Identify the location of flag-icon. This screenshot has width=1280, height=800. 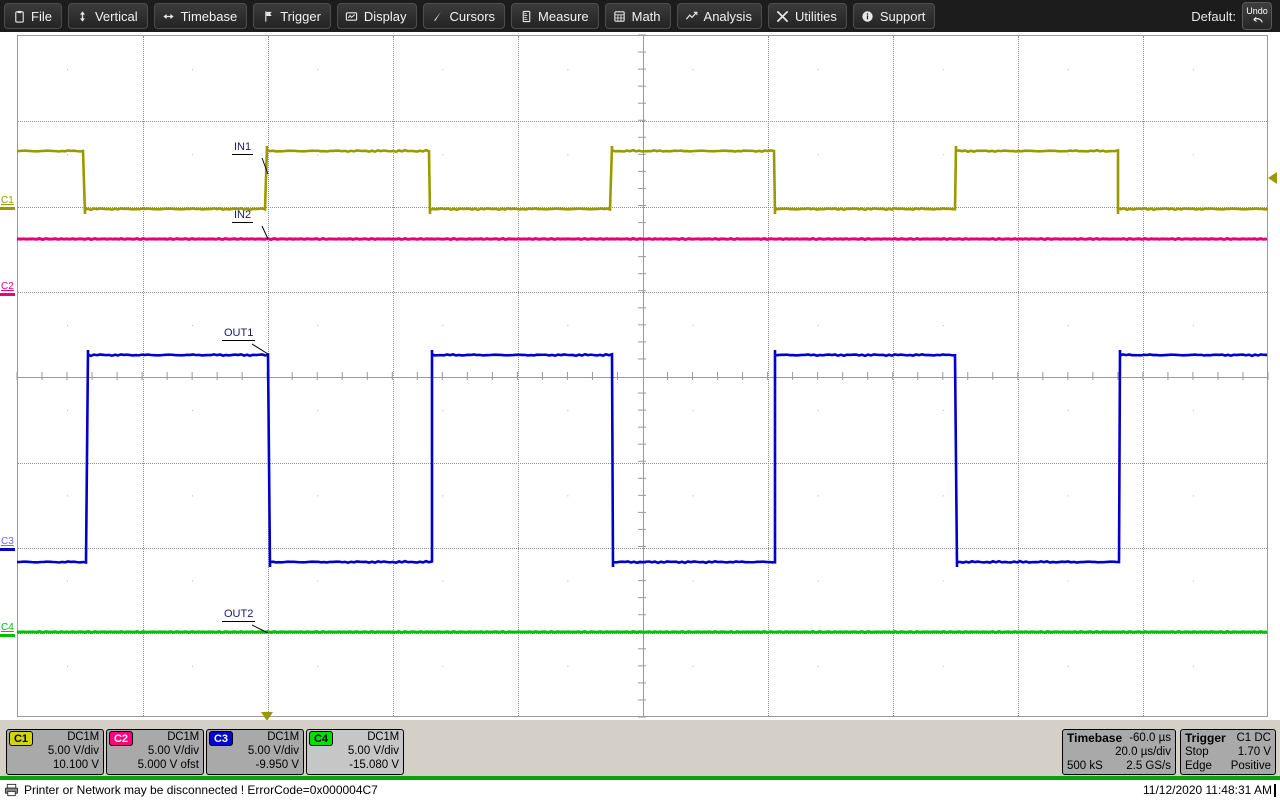
(268, 16).